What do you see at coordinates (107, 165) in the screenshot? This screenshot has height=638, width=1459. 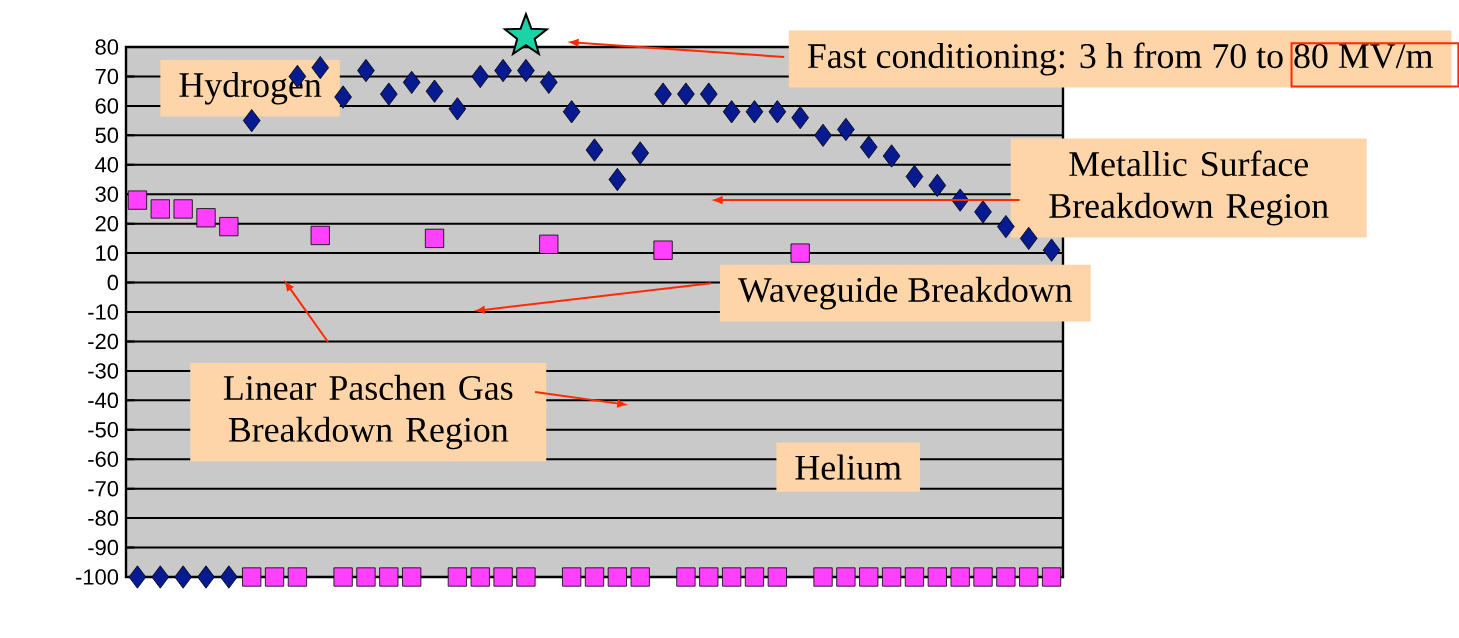 I see `y-tick-label: 40` at bounding box center [107, 165].